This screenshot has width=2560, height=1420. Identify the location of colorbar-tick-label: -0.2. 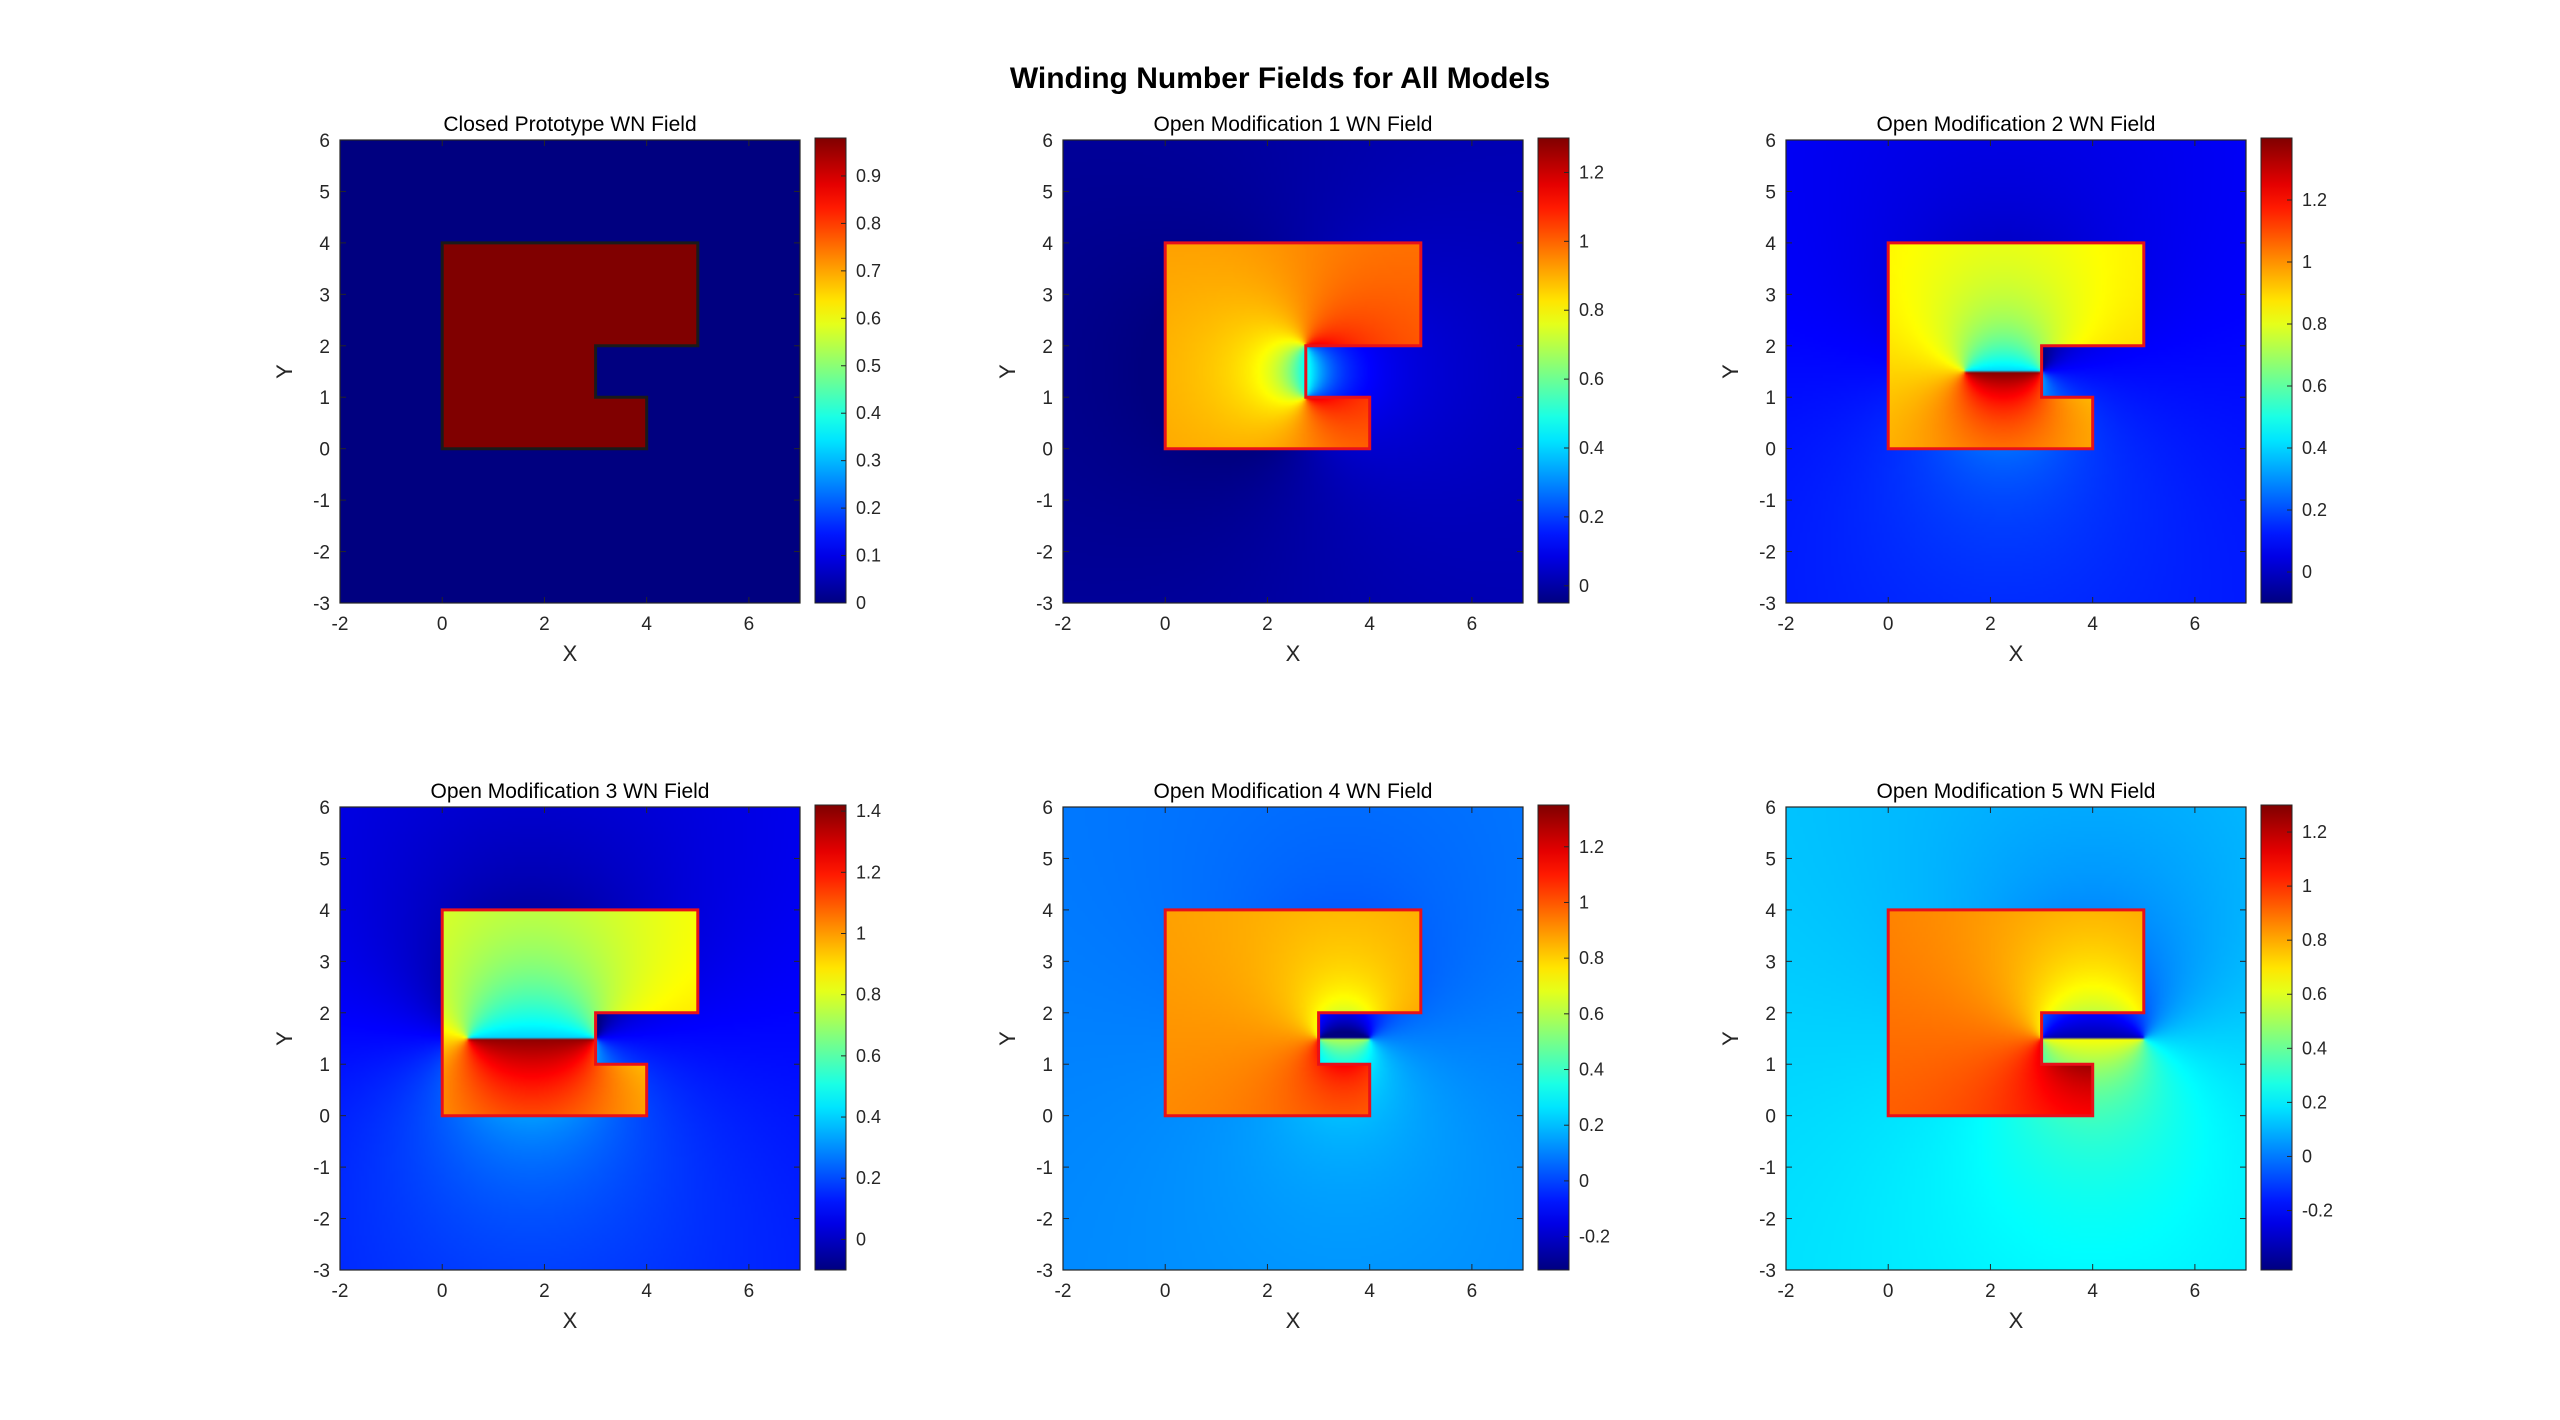
(1594, 1237).